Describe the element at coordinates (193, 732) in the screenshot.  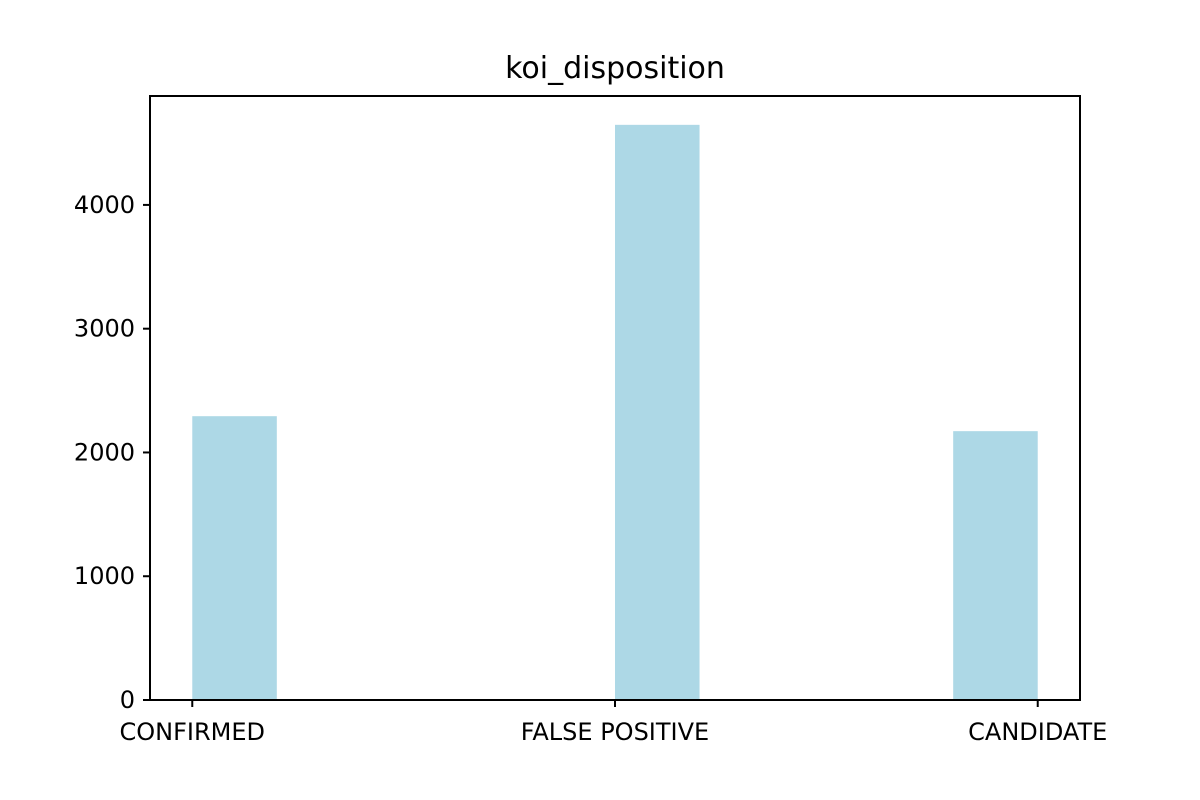
I see `x-tick-label: CONFIRMED` at that location.